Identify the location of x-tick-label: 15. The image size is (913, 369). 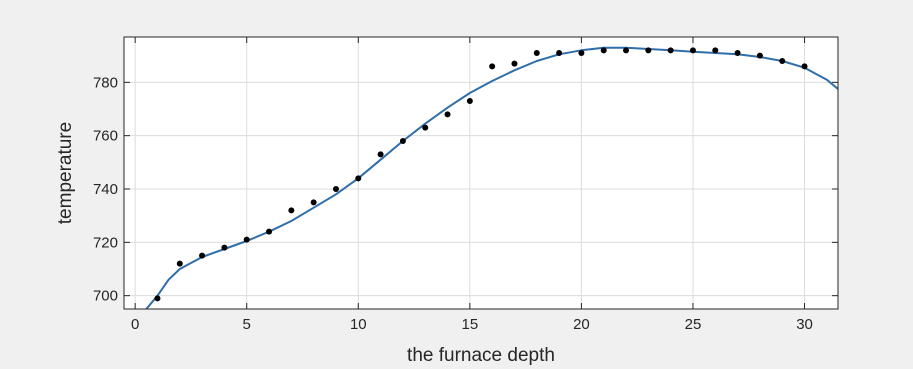
(470, 324).